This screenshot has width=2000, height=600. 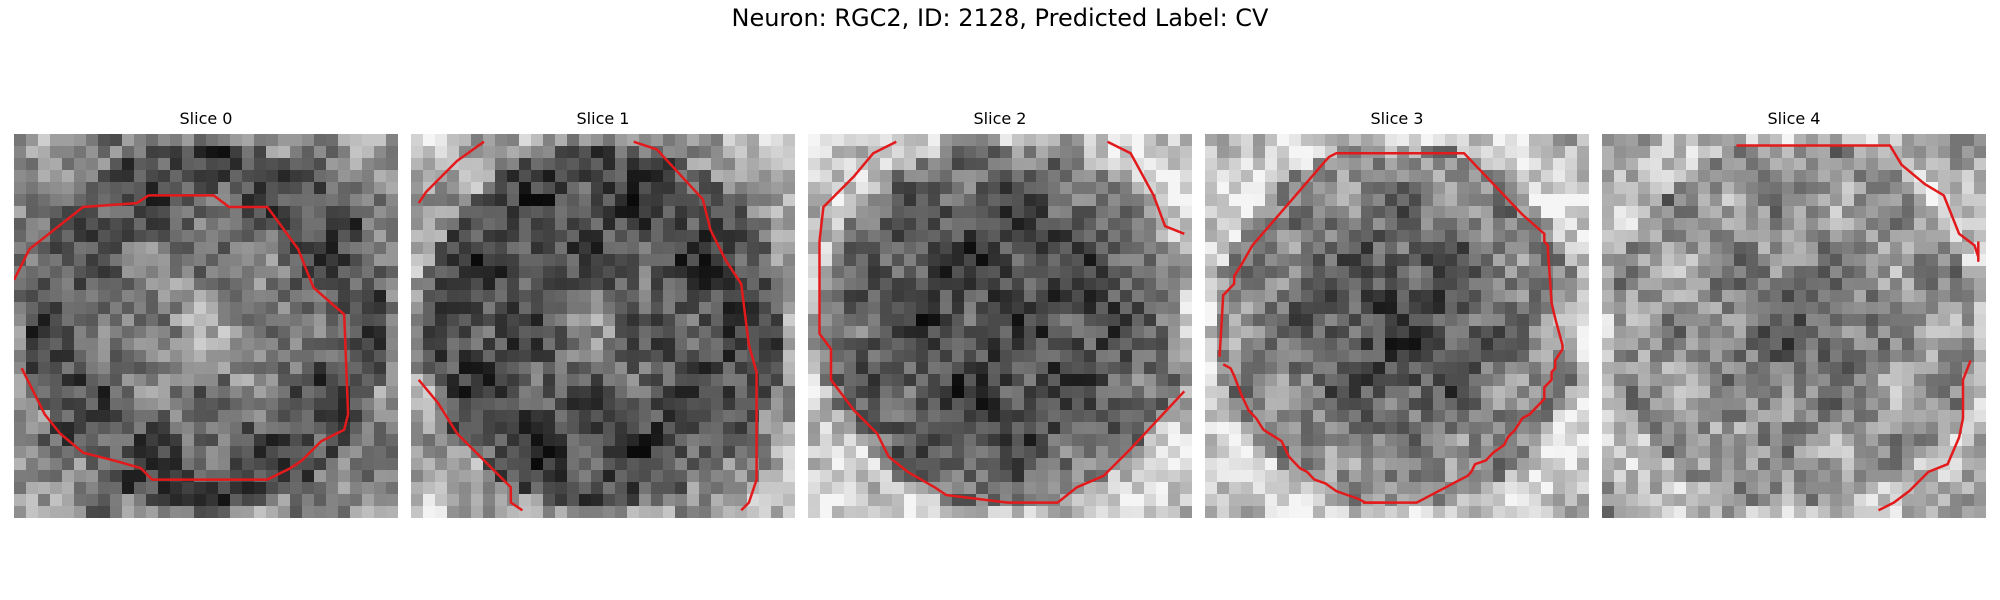 I want to click on slice-panel-4: Slice 4, so click(x=1794, y=313).